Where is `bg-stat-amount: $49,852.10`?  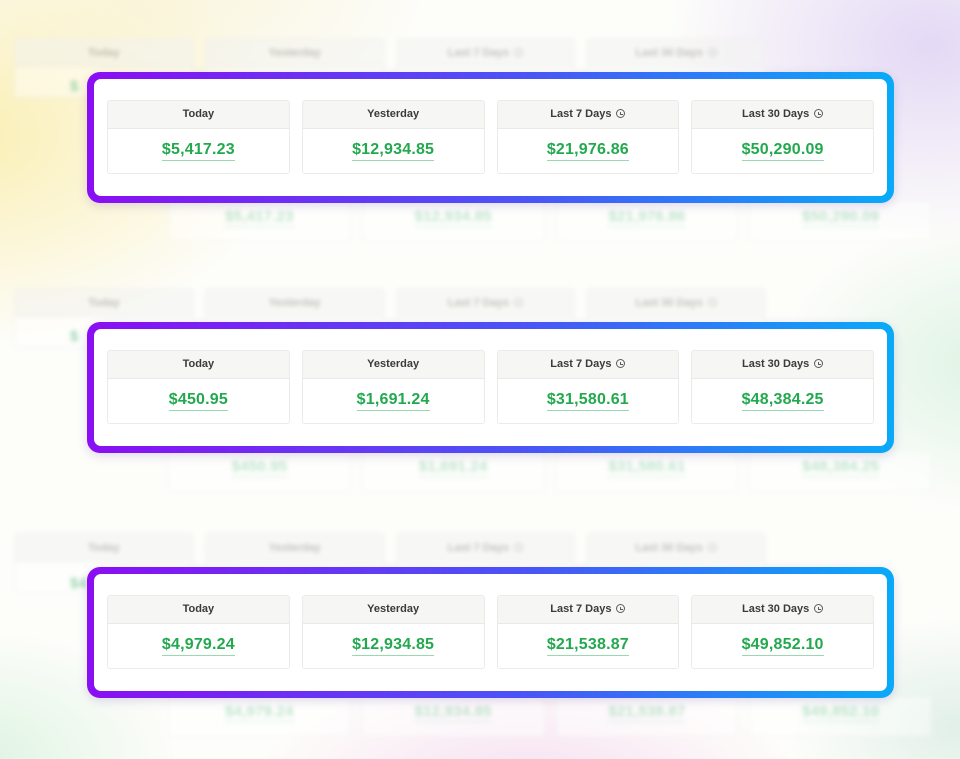 bg-stat-amount: $49,852.10 is located at coordinates (841, 712).